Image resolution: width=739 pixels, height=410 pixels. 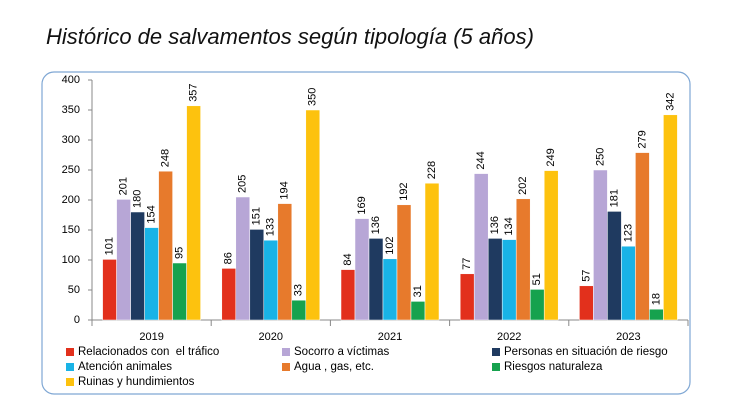 What do you see at coordinates (586, 352) in the screenshot?
I see `legend-label: Personas en situación de riesgo` at bounding box center [586, 352].